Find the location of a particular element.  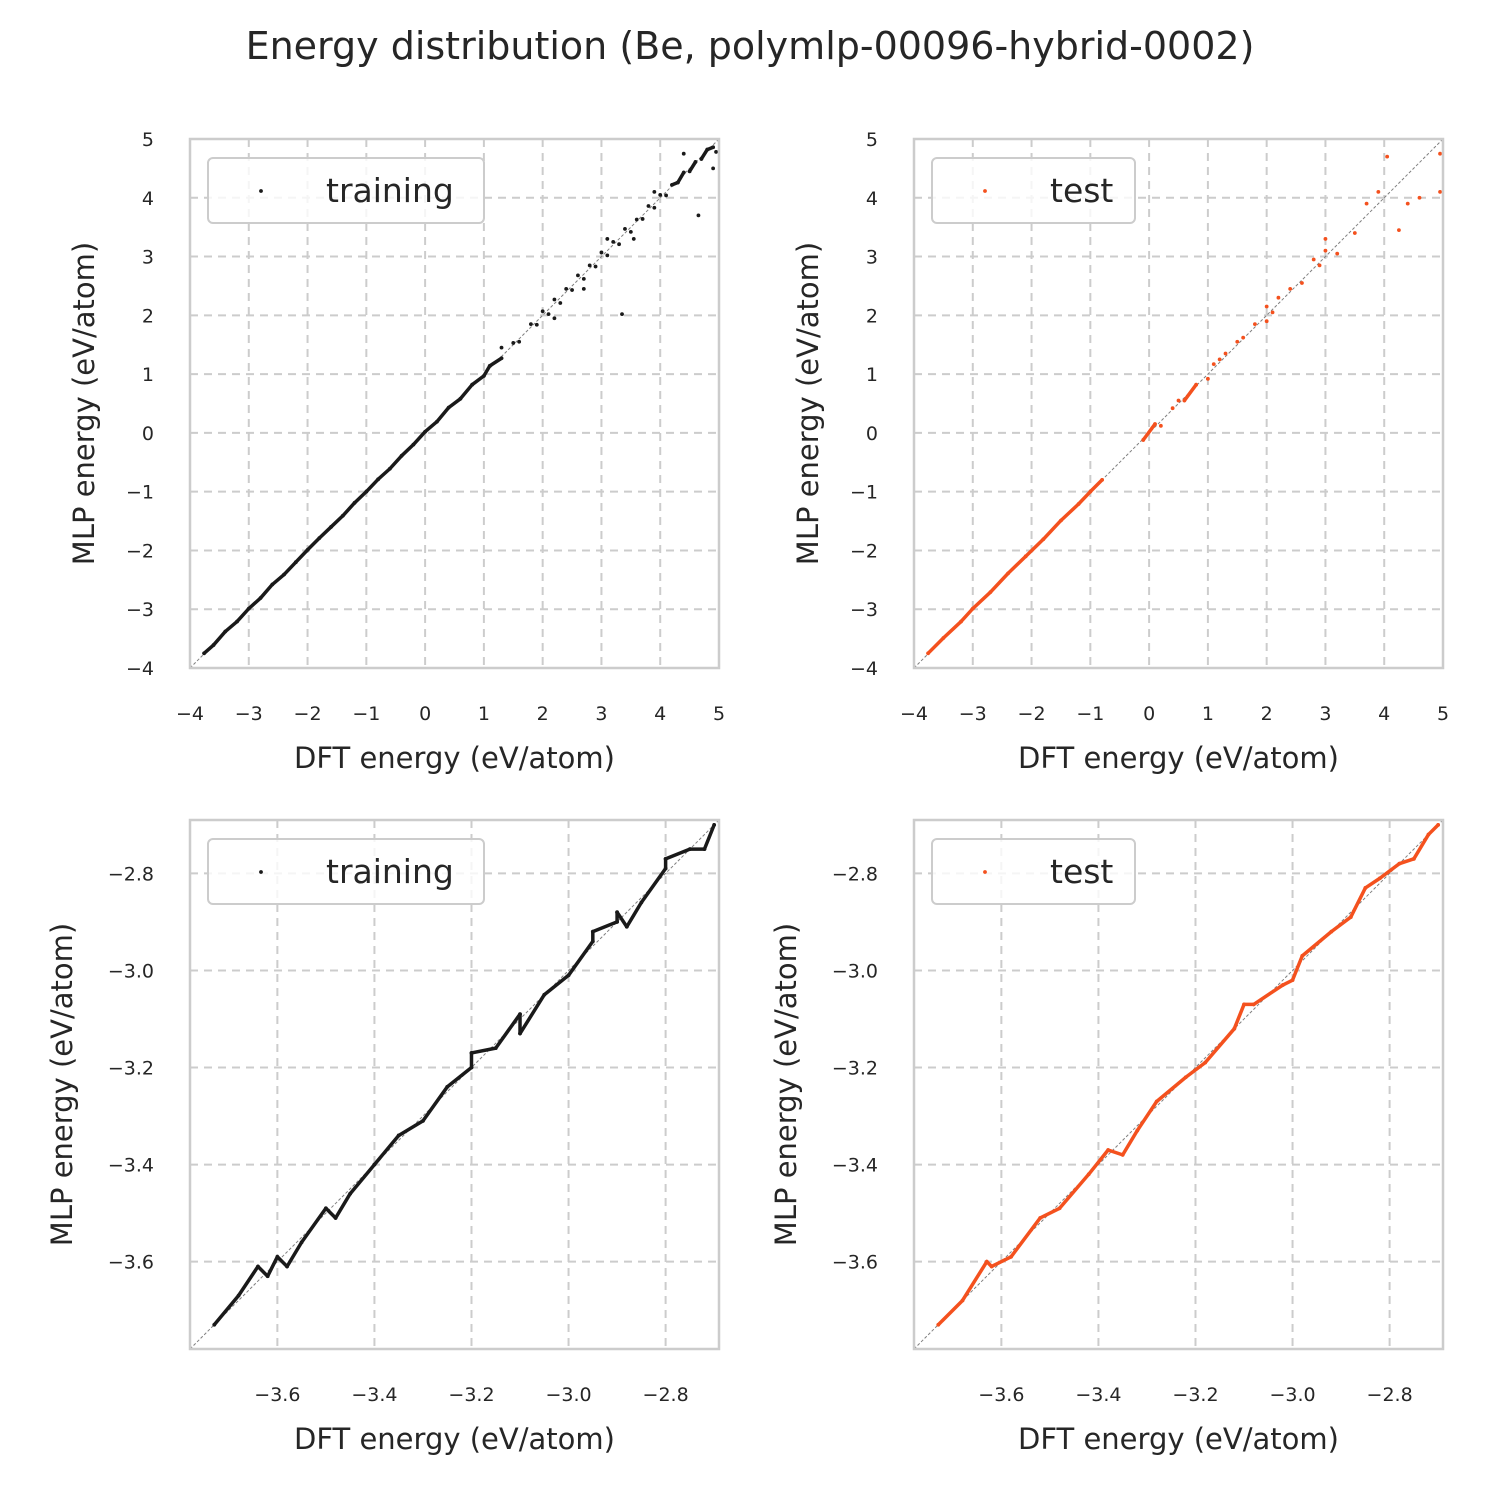

x-tick-label: −3.2 is located at coordinates (471, 1395).